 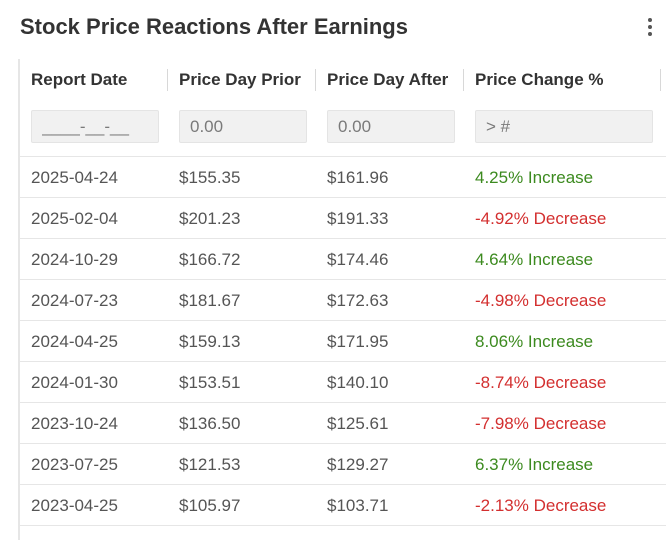 What do you see at coordinates (650, 27) in the screenshot?
I see `more-vertical-icon` at bounding box center [650, 27].